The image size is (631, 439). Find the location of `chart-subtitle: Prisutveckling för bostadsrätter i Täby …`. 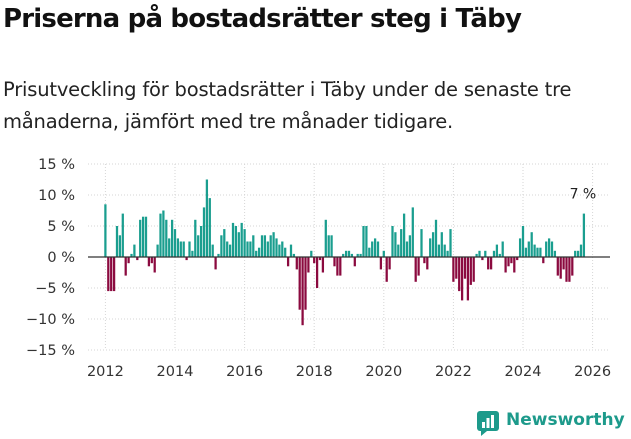

chart-subtitle: Prisutveckling för bostadsrätter i Täby … is located at coordinates (287, 105).